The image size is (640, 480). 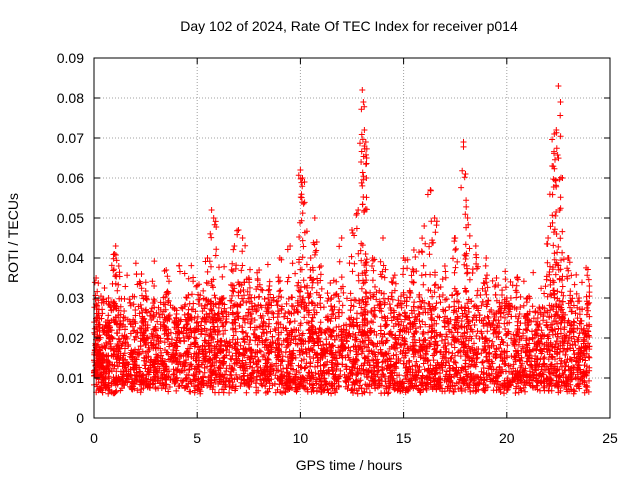 What do you see at coordinates (349, 465) in the screenshot?
I see `x-axis-label: GPS time / hours` at bounding box center [349, 465].